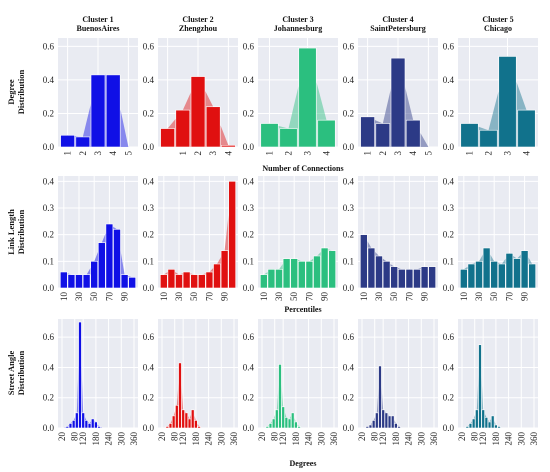 This screenshot has width=550, height=472. Describe the element at coordinates (21, 373) in the screenshot. I see `row-label-line: Distribution` at that location.